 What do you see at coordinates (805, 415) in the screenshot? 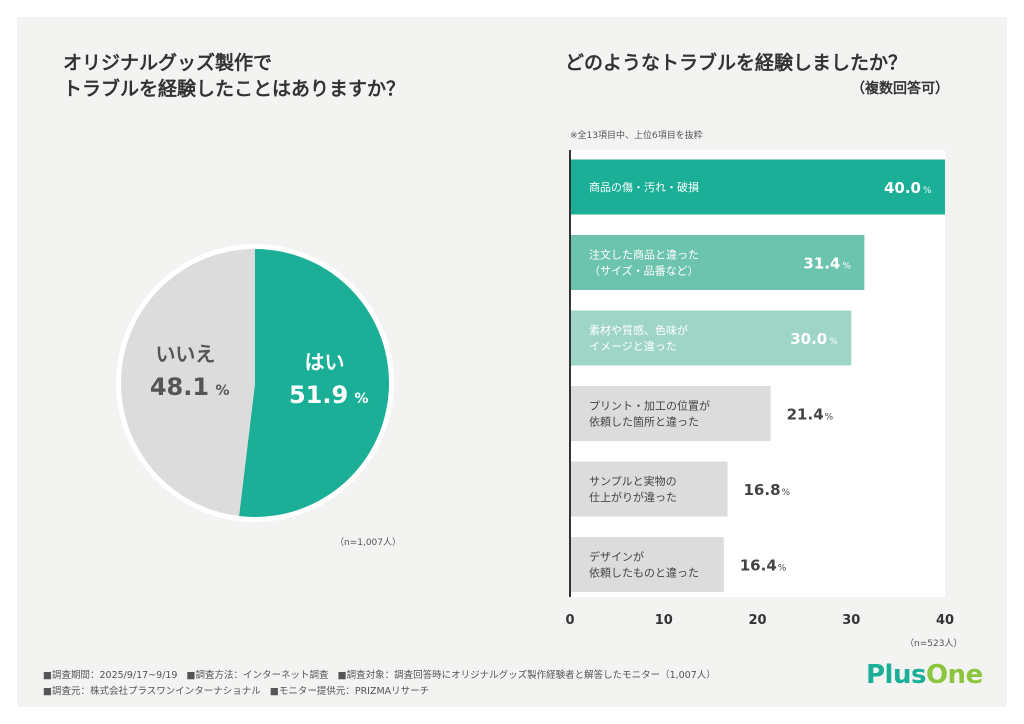
I see `bar-value-3: 21.4` at bounding box center [805, 415].